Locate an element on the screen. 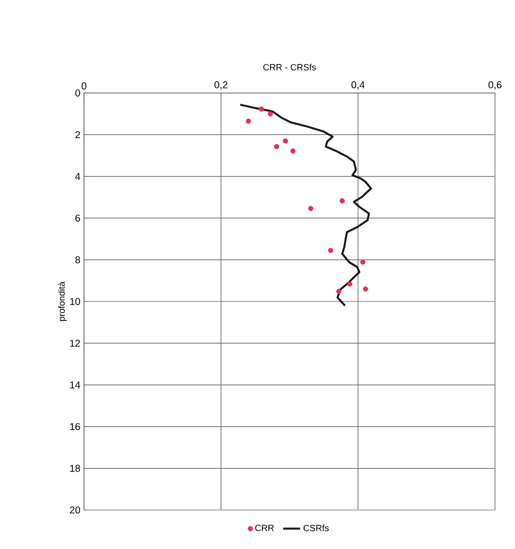  legend-label: CSRfs is located at coordinates (316, 528).